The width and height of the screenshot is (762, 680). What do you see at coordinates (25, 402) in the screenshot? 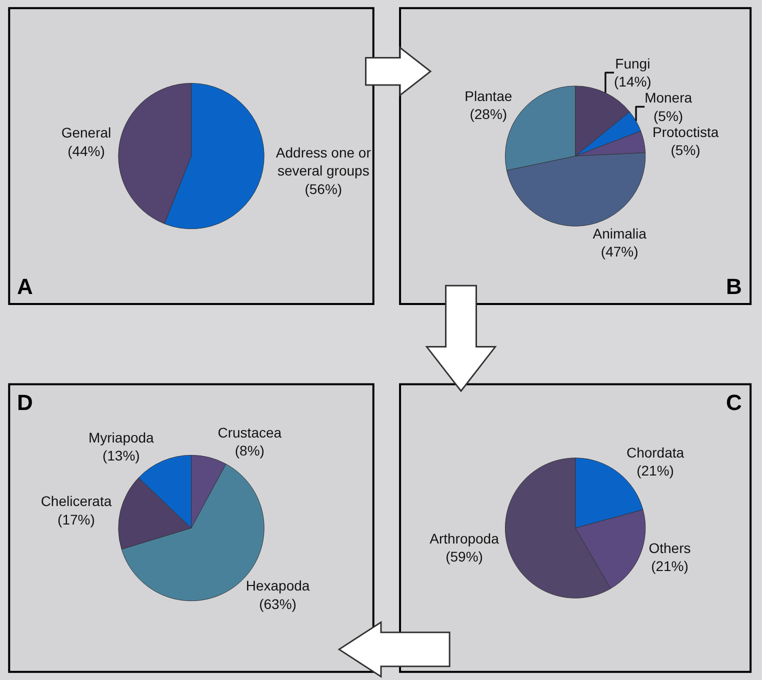
I see `chart-title: D` at bounding box center [25, 402].